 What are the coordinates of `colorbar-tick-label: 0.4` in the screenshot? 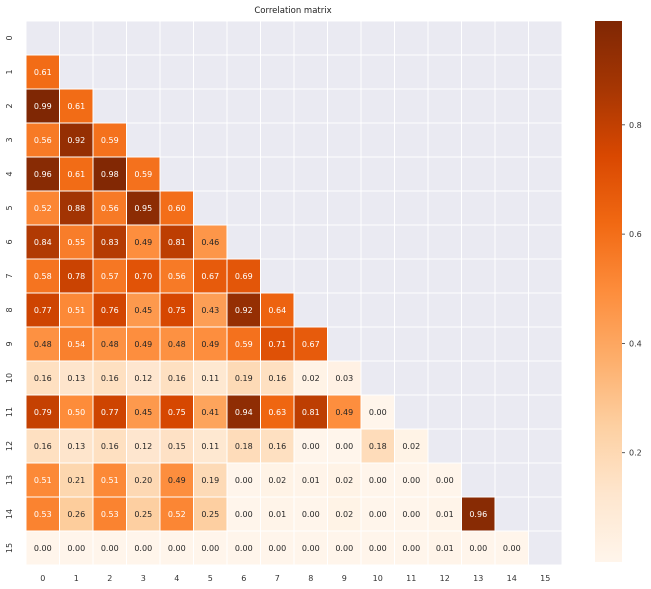 It's located at (635, 343).